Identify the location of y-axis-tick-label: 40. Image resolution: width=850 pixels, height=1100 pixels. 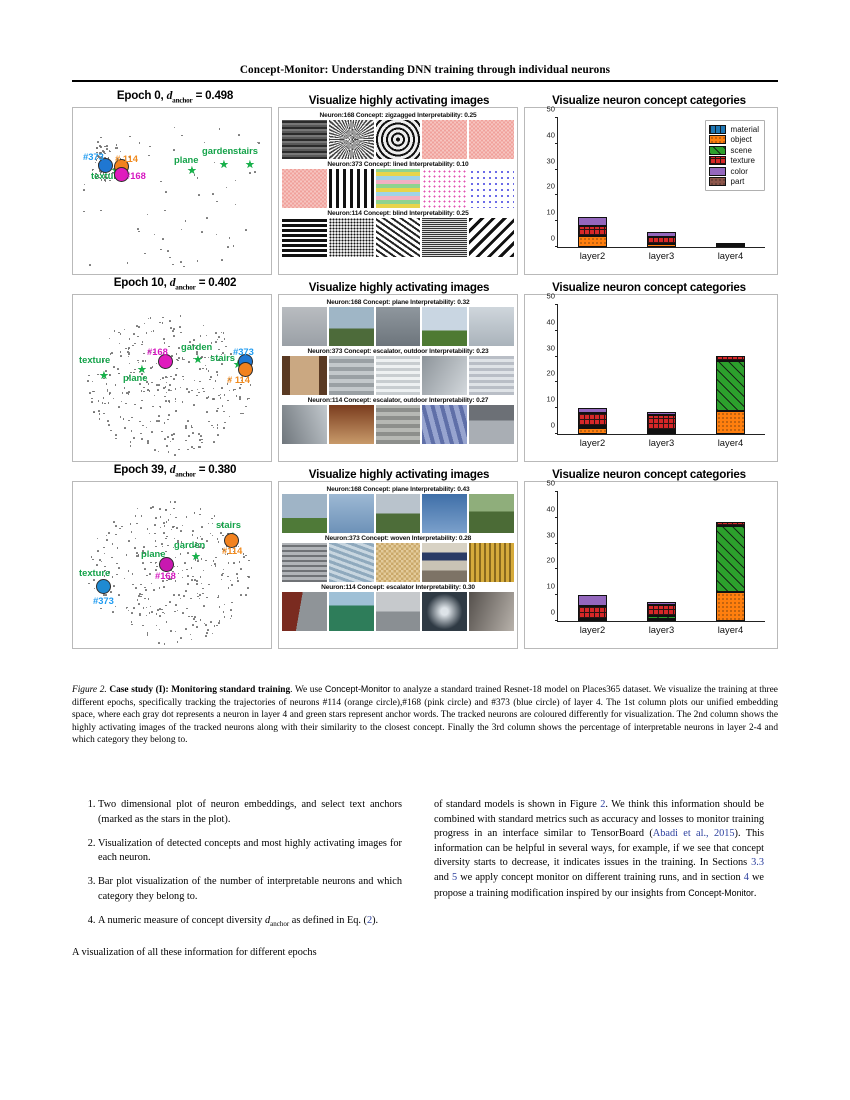
(550, 509).